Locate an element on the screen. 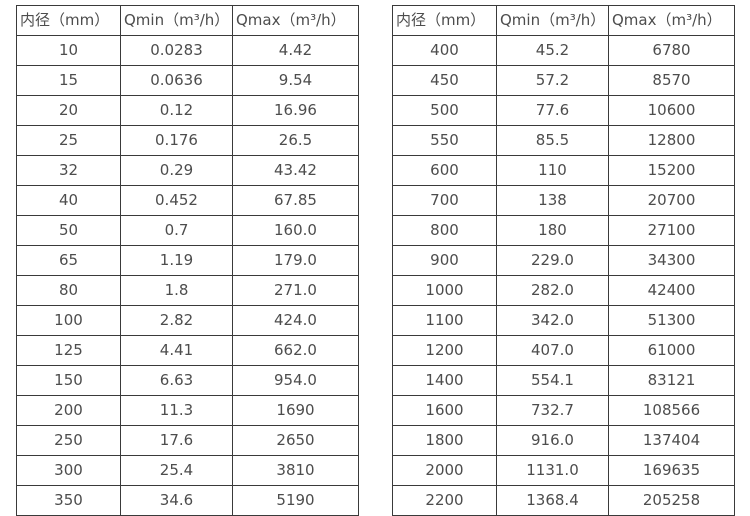 This screenshot has width=750, height=516. table-row: 32 0.29 43.42 is located at coordinates (187, 170).